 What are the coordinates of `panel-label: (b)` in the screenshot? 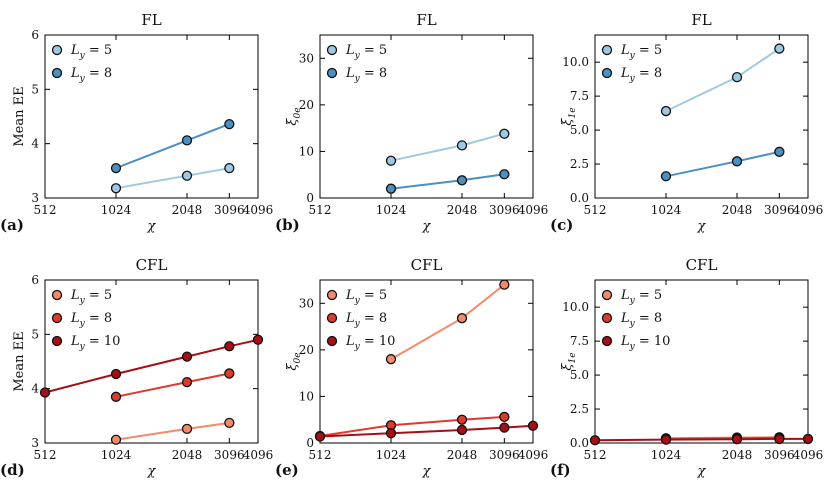 It's located at (287, 225).